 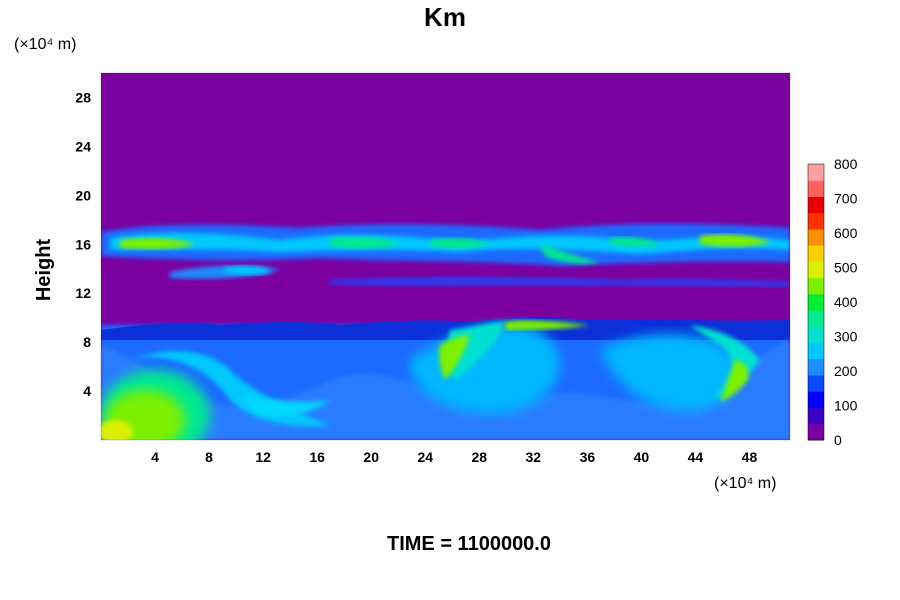 I want to click on x-tick-label: 4, so click(x=155, y=457).